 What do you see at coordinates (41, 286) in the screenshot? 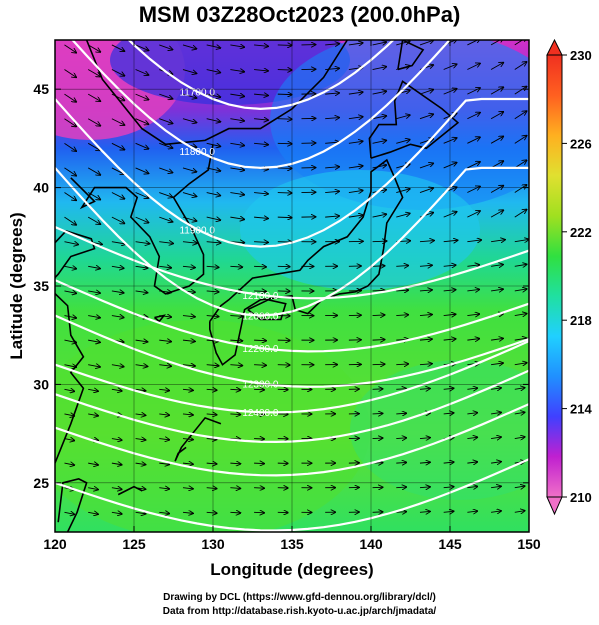
I see `y-tick-label: 35` at bounding box center [41, 286].